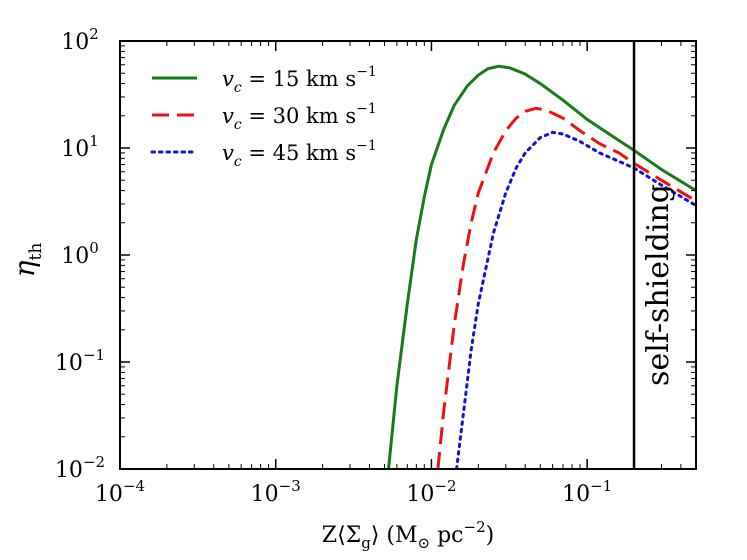  What do you see at coordinates (80, 147) in the screenshot?
I see `y-tick-label: 10¹` at bounding box center [80, 147].